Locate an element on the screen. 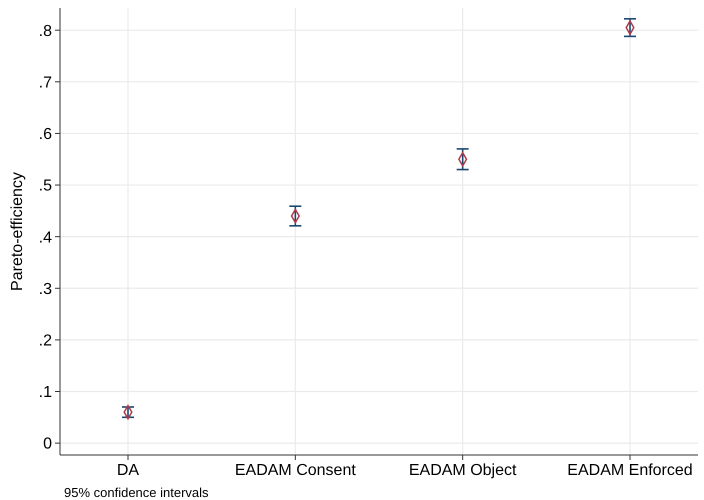 Image resolution: width=704 pixels, height=500 pixels. y-tick-label: .4 is located at coordinates (45, 237).